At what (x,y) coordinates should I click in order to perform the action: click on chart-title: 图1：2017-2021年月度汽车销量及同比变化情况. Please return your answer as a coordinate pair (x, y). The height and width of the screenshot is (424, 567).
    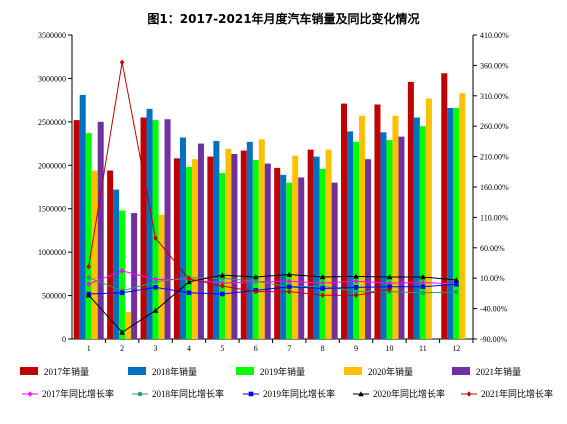
    Looking at the image, I should click on (283, 19).